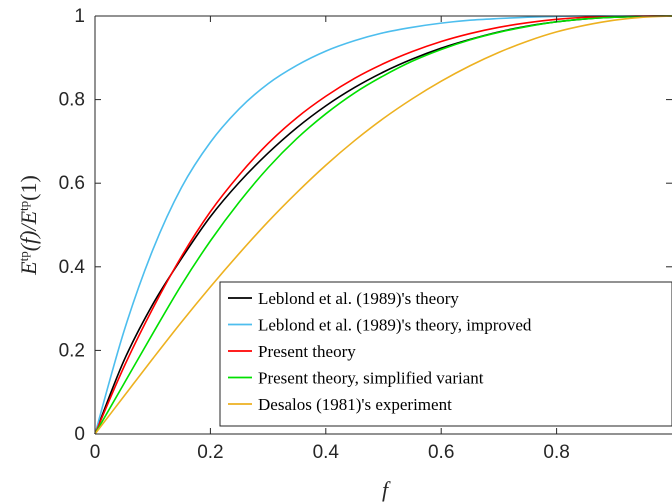  What do you see at coordinates (556, 452) in the screenshot?
I see `x-tick-label: 0.8` at bounding box center [556, 452].